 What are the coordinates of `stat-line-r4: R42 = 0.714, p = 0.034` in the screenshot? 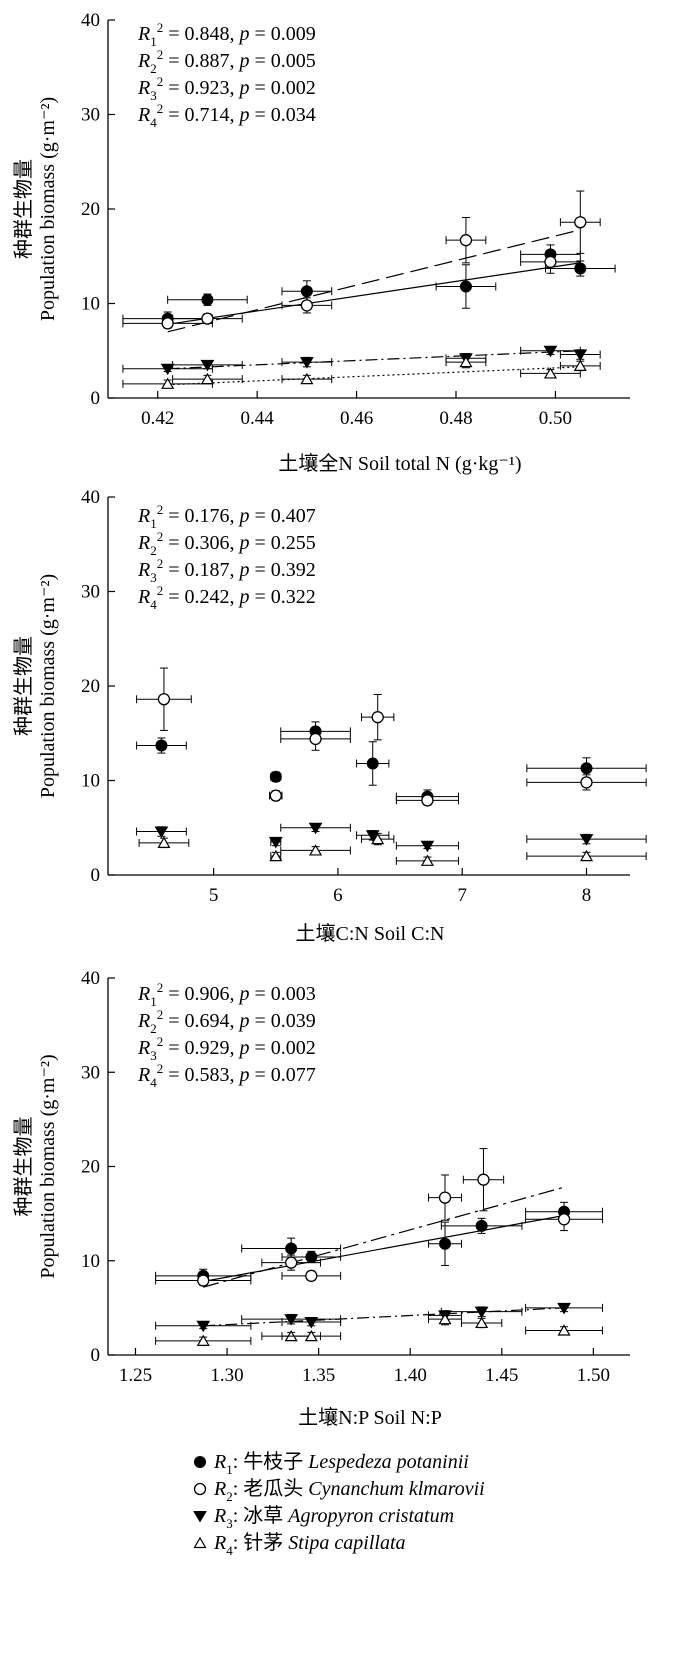 It's located at (226, 115).